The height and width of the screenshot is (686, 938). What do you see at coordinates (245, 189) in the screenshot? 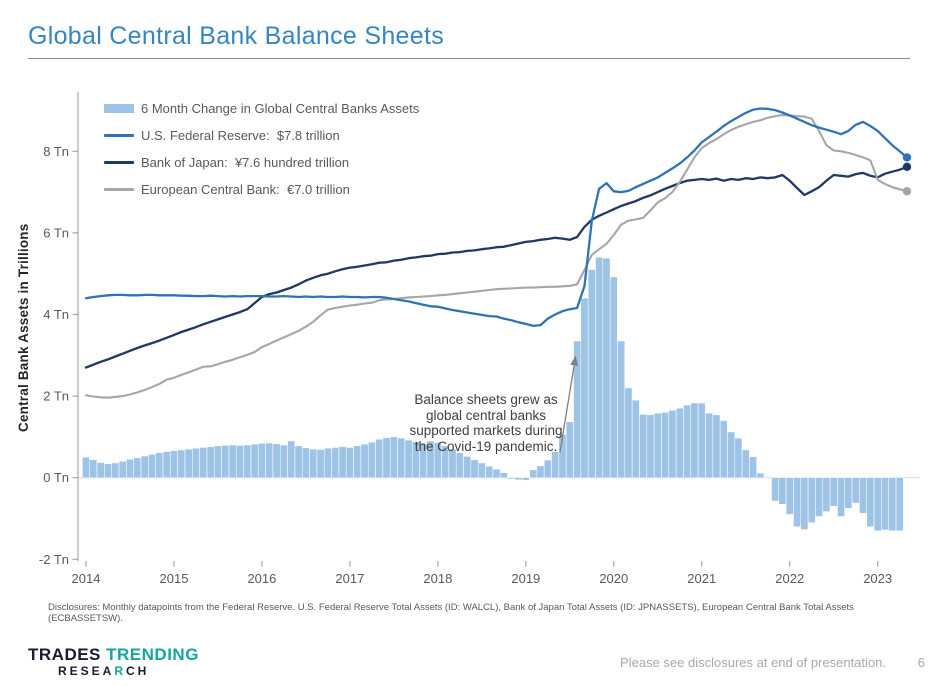
I see `legend-label: European Central Bank: €7.0 trillion` at bounding box center [245, 189].